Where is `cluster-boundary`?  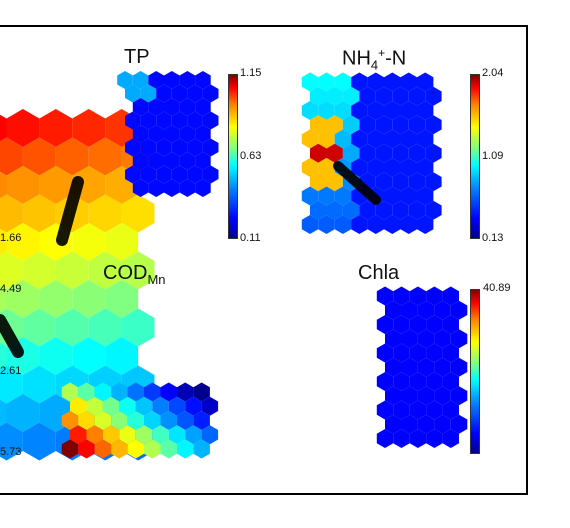 cluster-boundary is located at coordinates (70, 211).